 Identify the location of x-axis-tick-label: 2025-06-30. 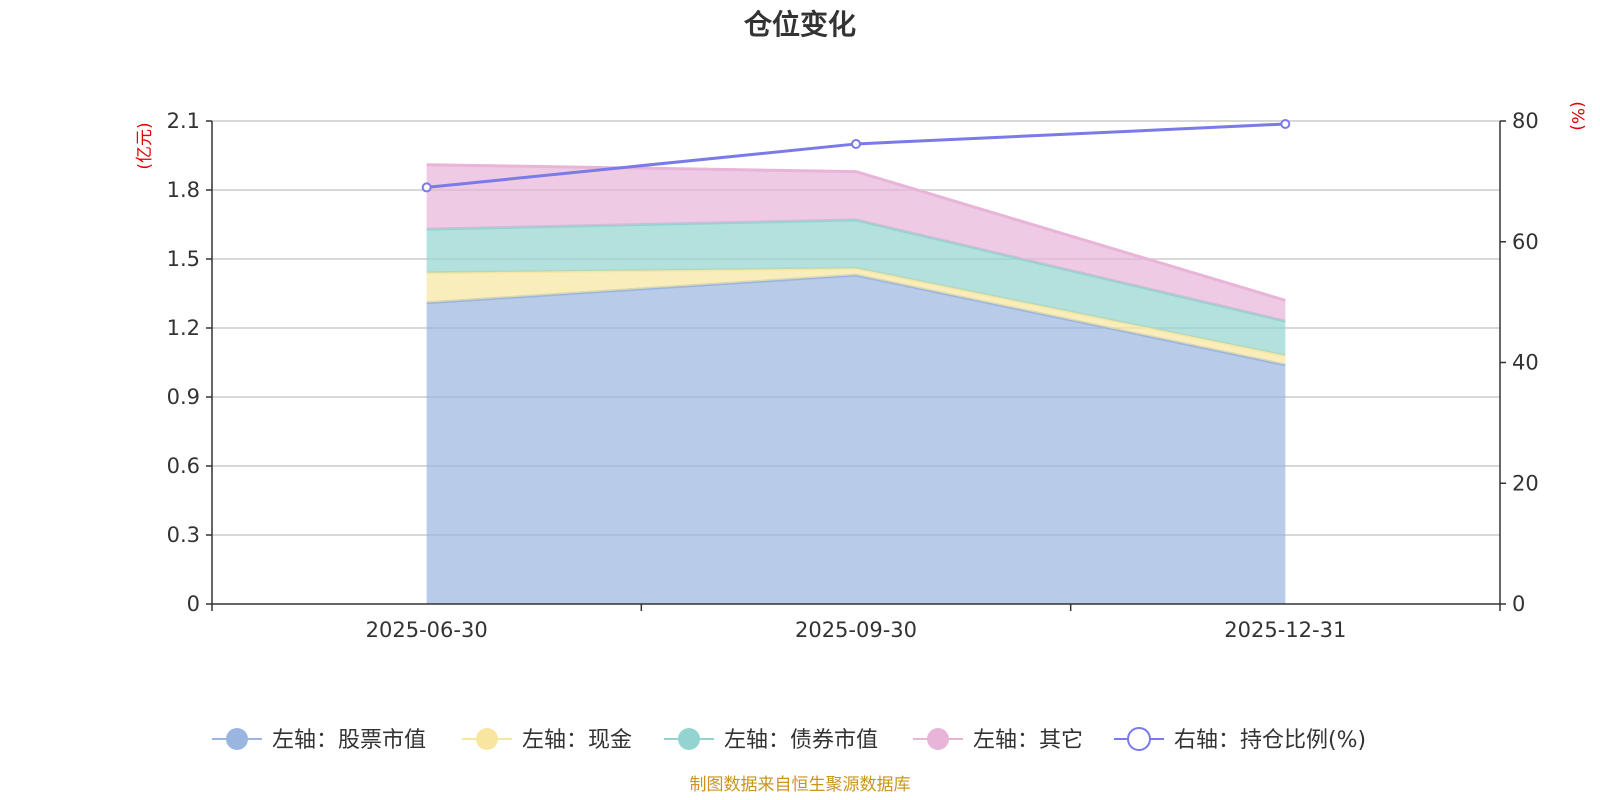
(427, 630).